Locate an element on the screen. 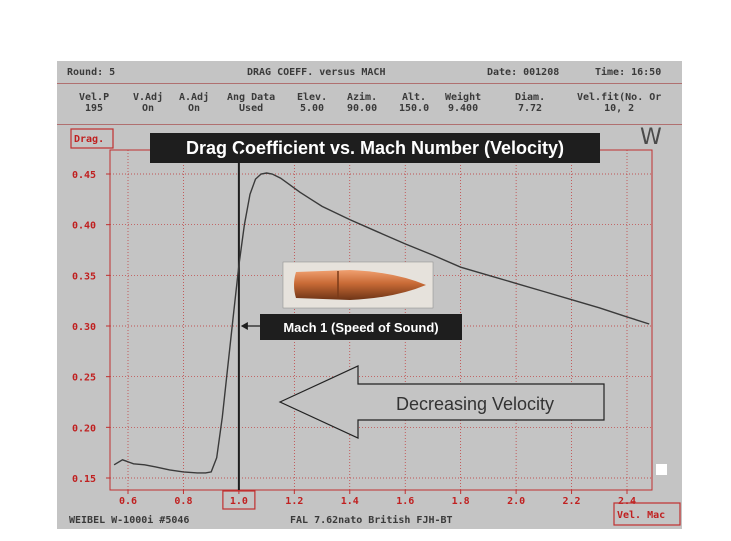 The width and height of the screenshot is (731, 541). param-6: Alt. 150.0 is located at coordinates (414, 103).